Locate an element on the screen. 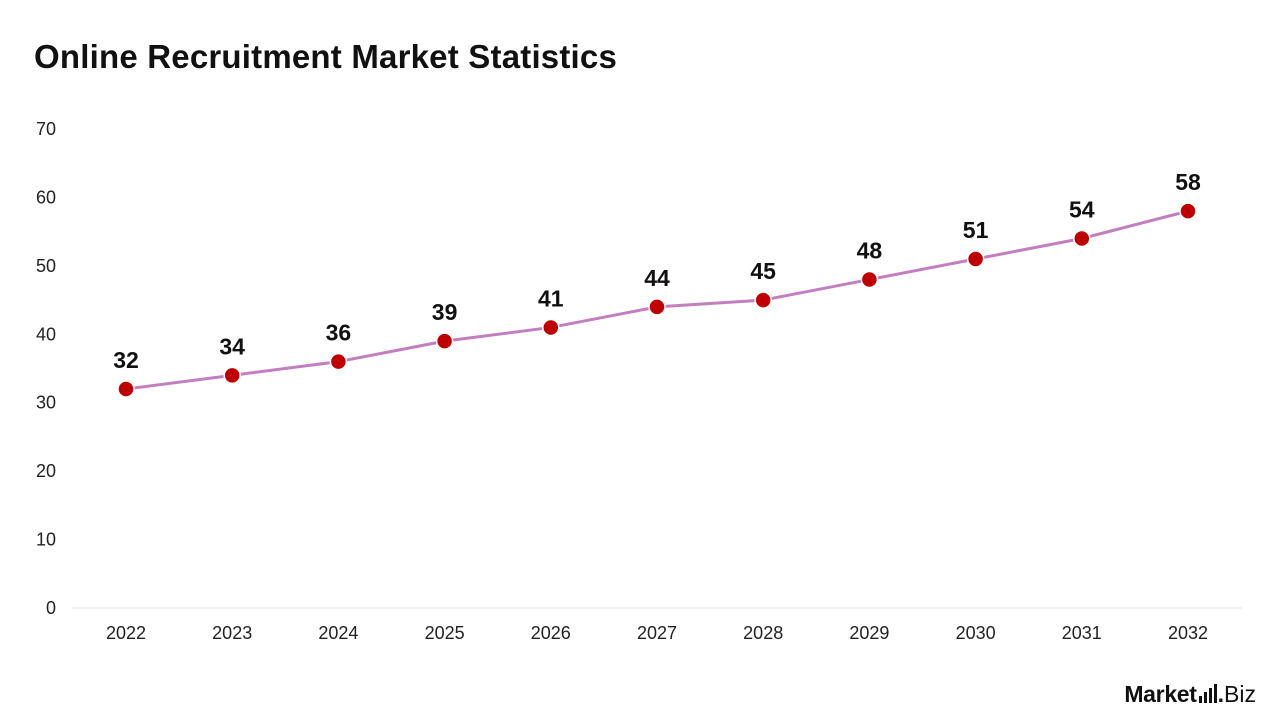 The height and width of the screenshot is (720, 1280). data-label: 51 is located at coordinates (976, 230).